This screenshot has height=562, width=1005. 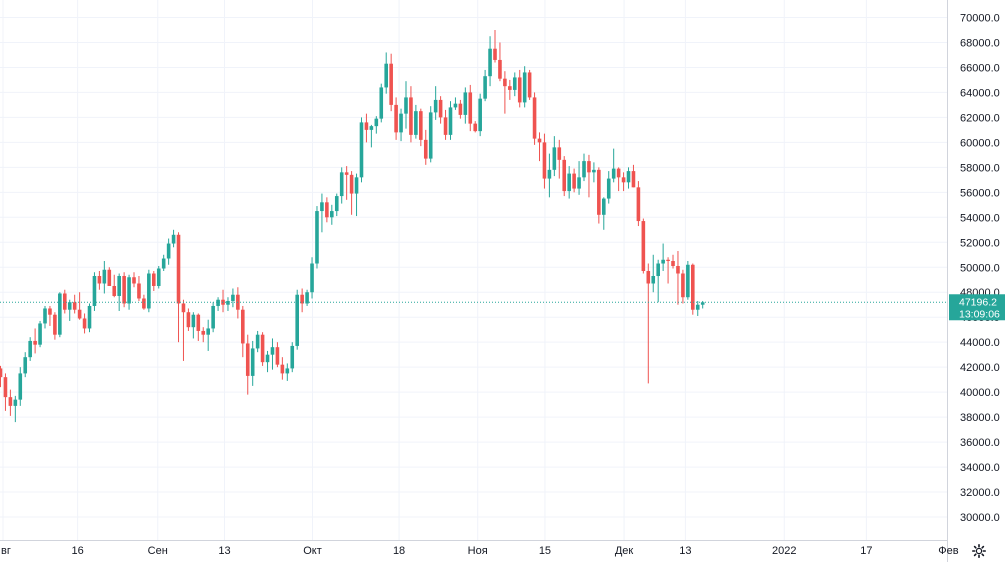 What do you see at coordinates (685, 551) in the screenshot?
I see `x-tick-label: 13` at bounding box center [685, 551].